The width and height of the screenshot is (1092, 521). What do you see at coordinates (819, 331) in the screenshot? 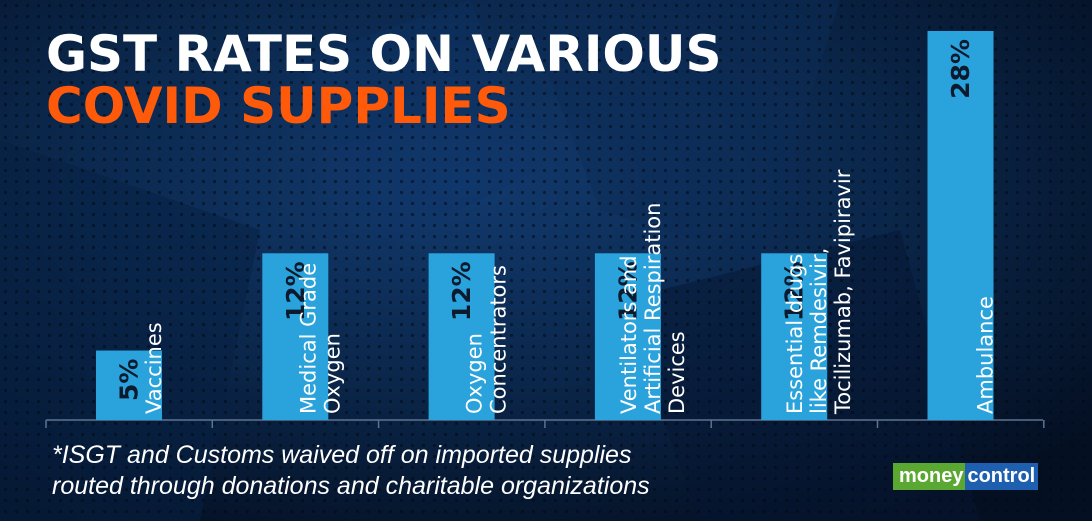
I see `category-label: like Remdesivir,` at bounding box center [819, 331].